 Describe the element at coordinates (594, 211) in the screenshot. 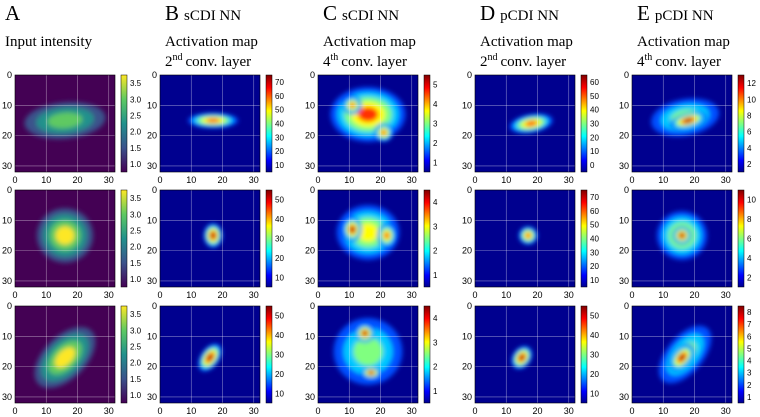

I see `colorbar-tick-label: 60` at that location.